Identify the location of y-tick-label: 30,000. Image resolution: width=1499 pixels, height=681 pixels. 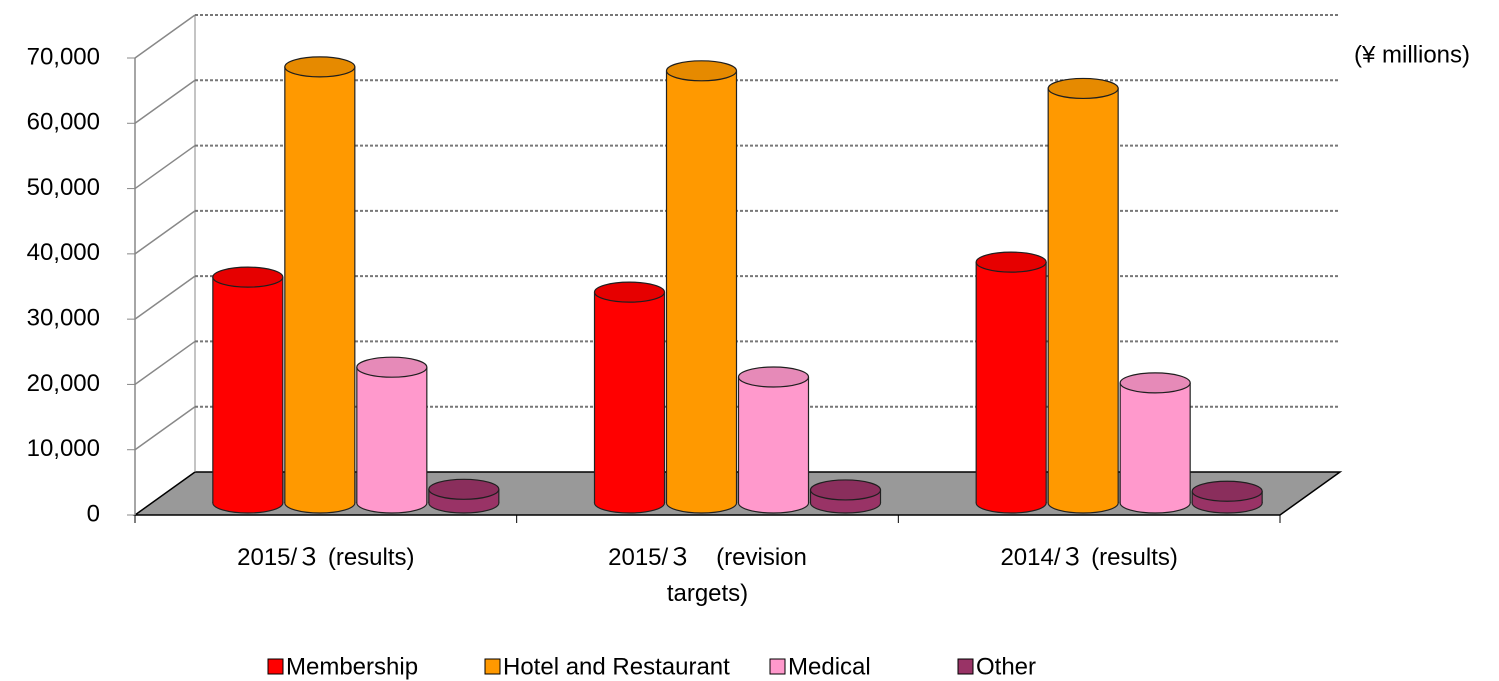
(63, 317).